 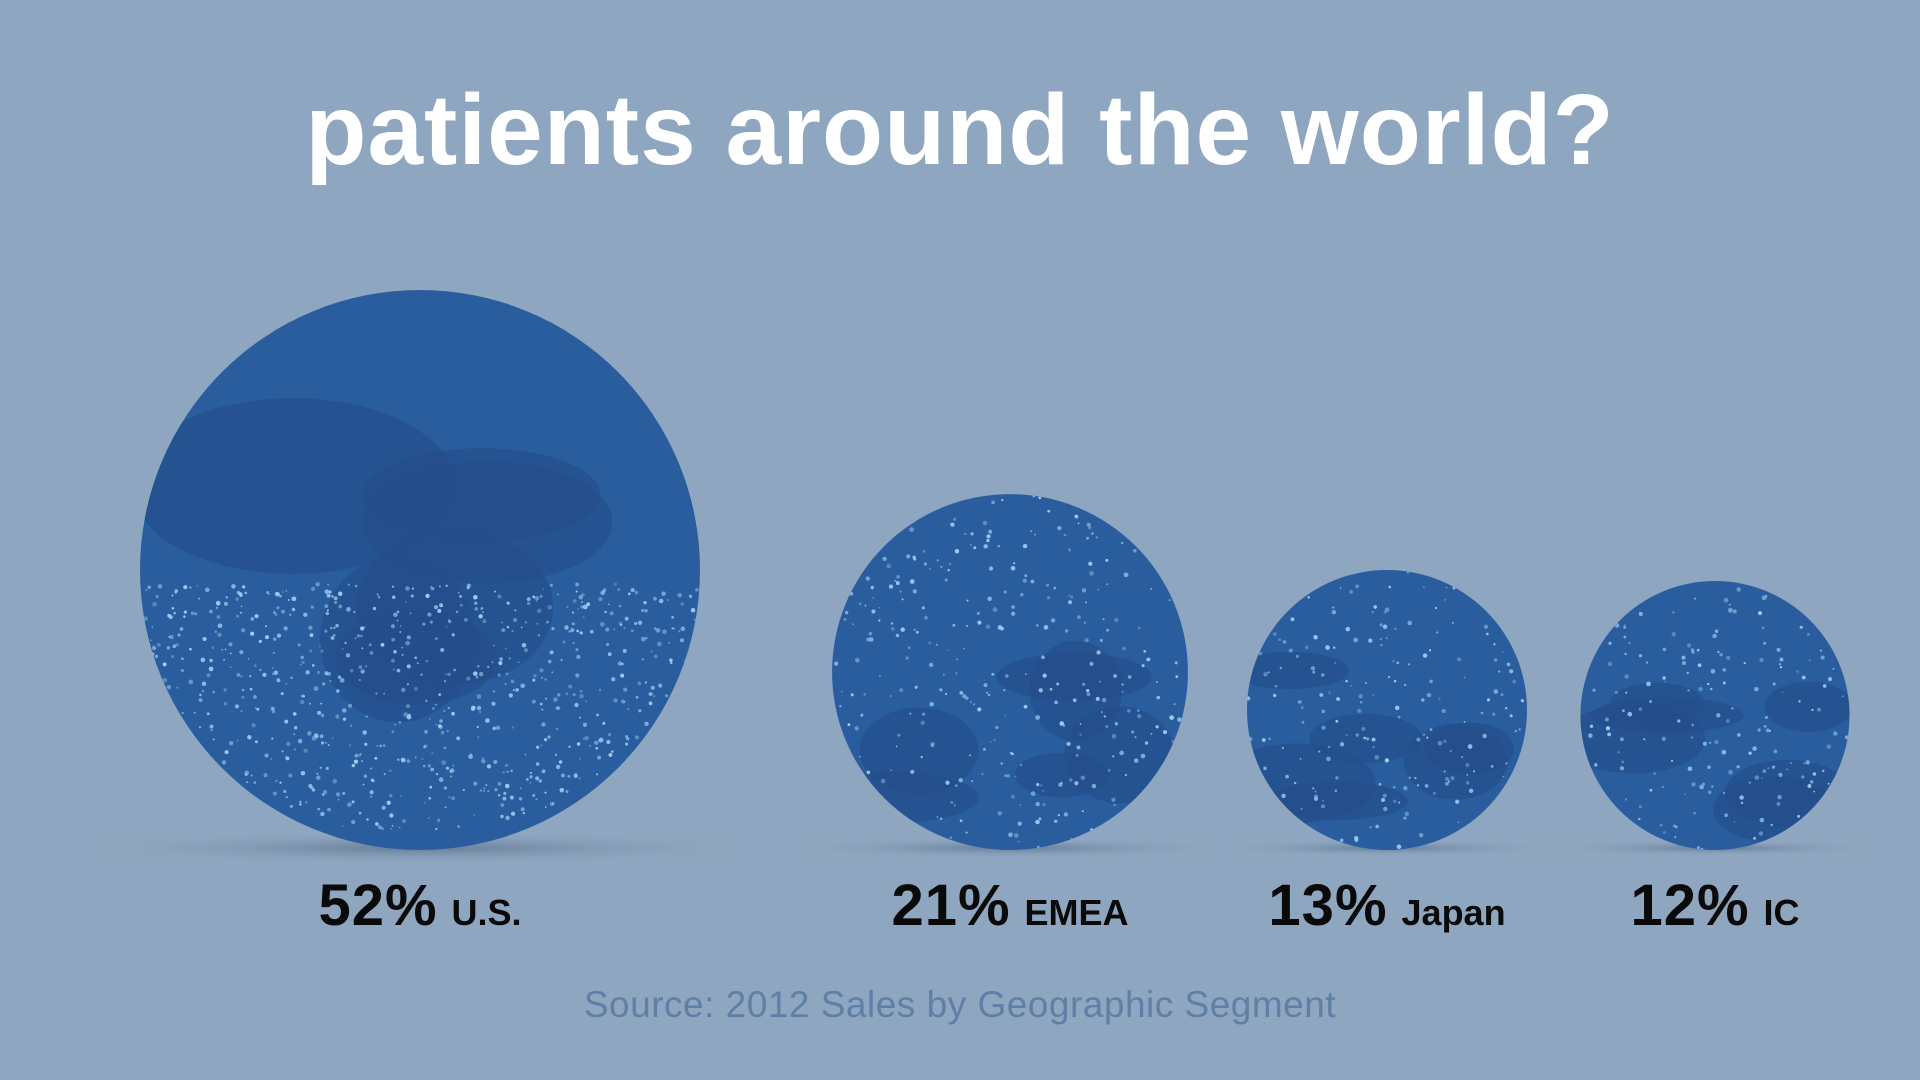 I want to click on bubble-label-emea: 21% EMEA, so click(x=1009, y=905).